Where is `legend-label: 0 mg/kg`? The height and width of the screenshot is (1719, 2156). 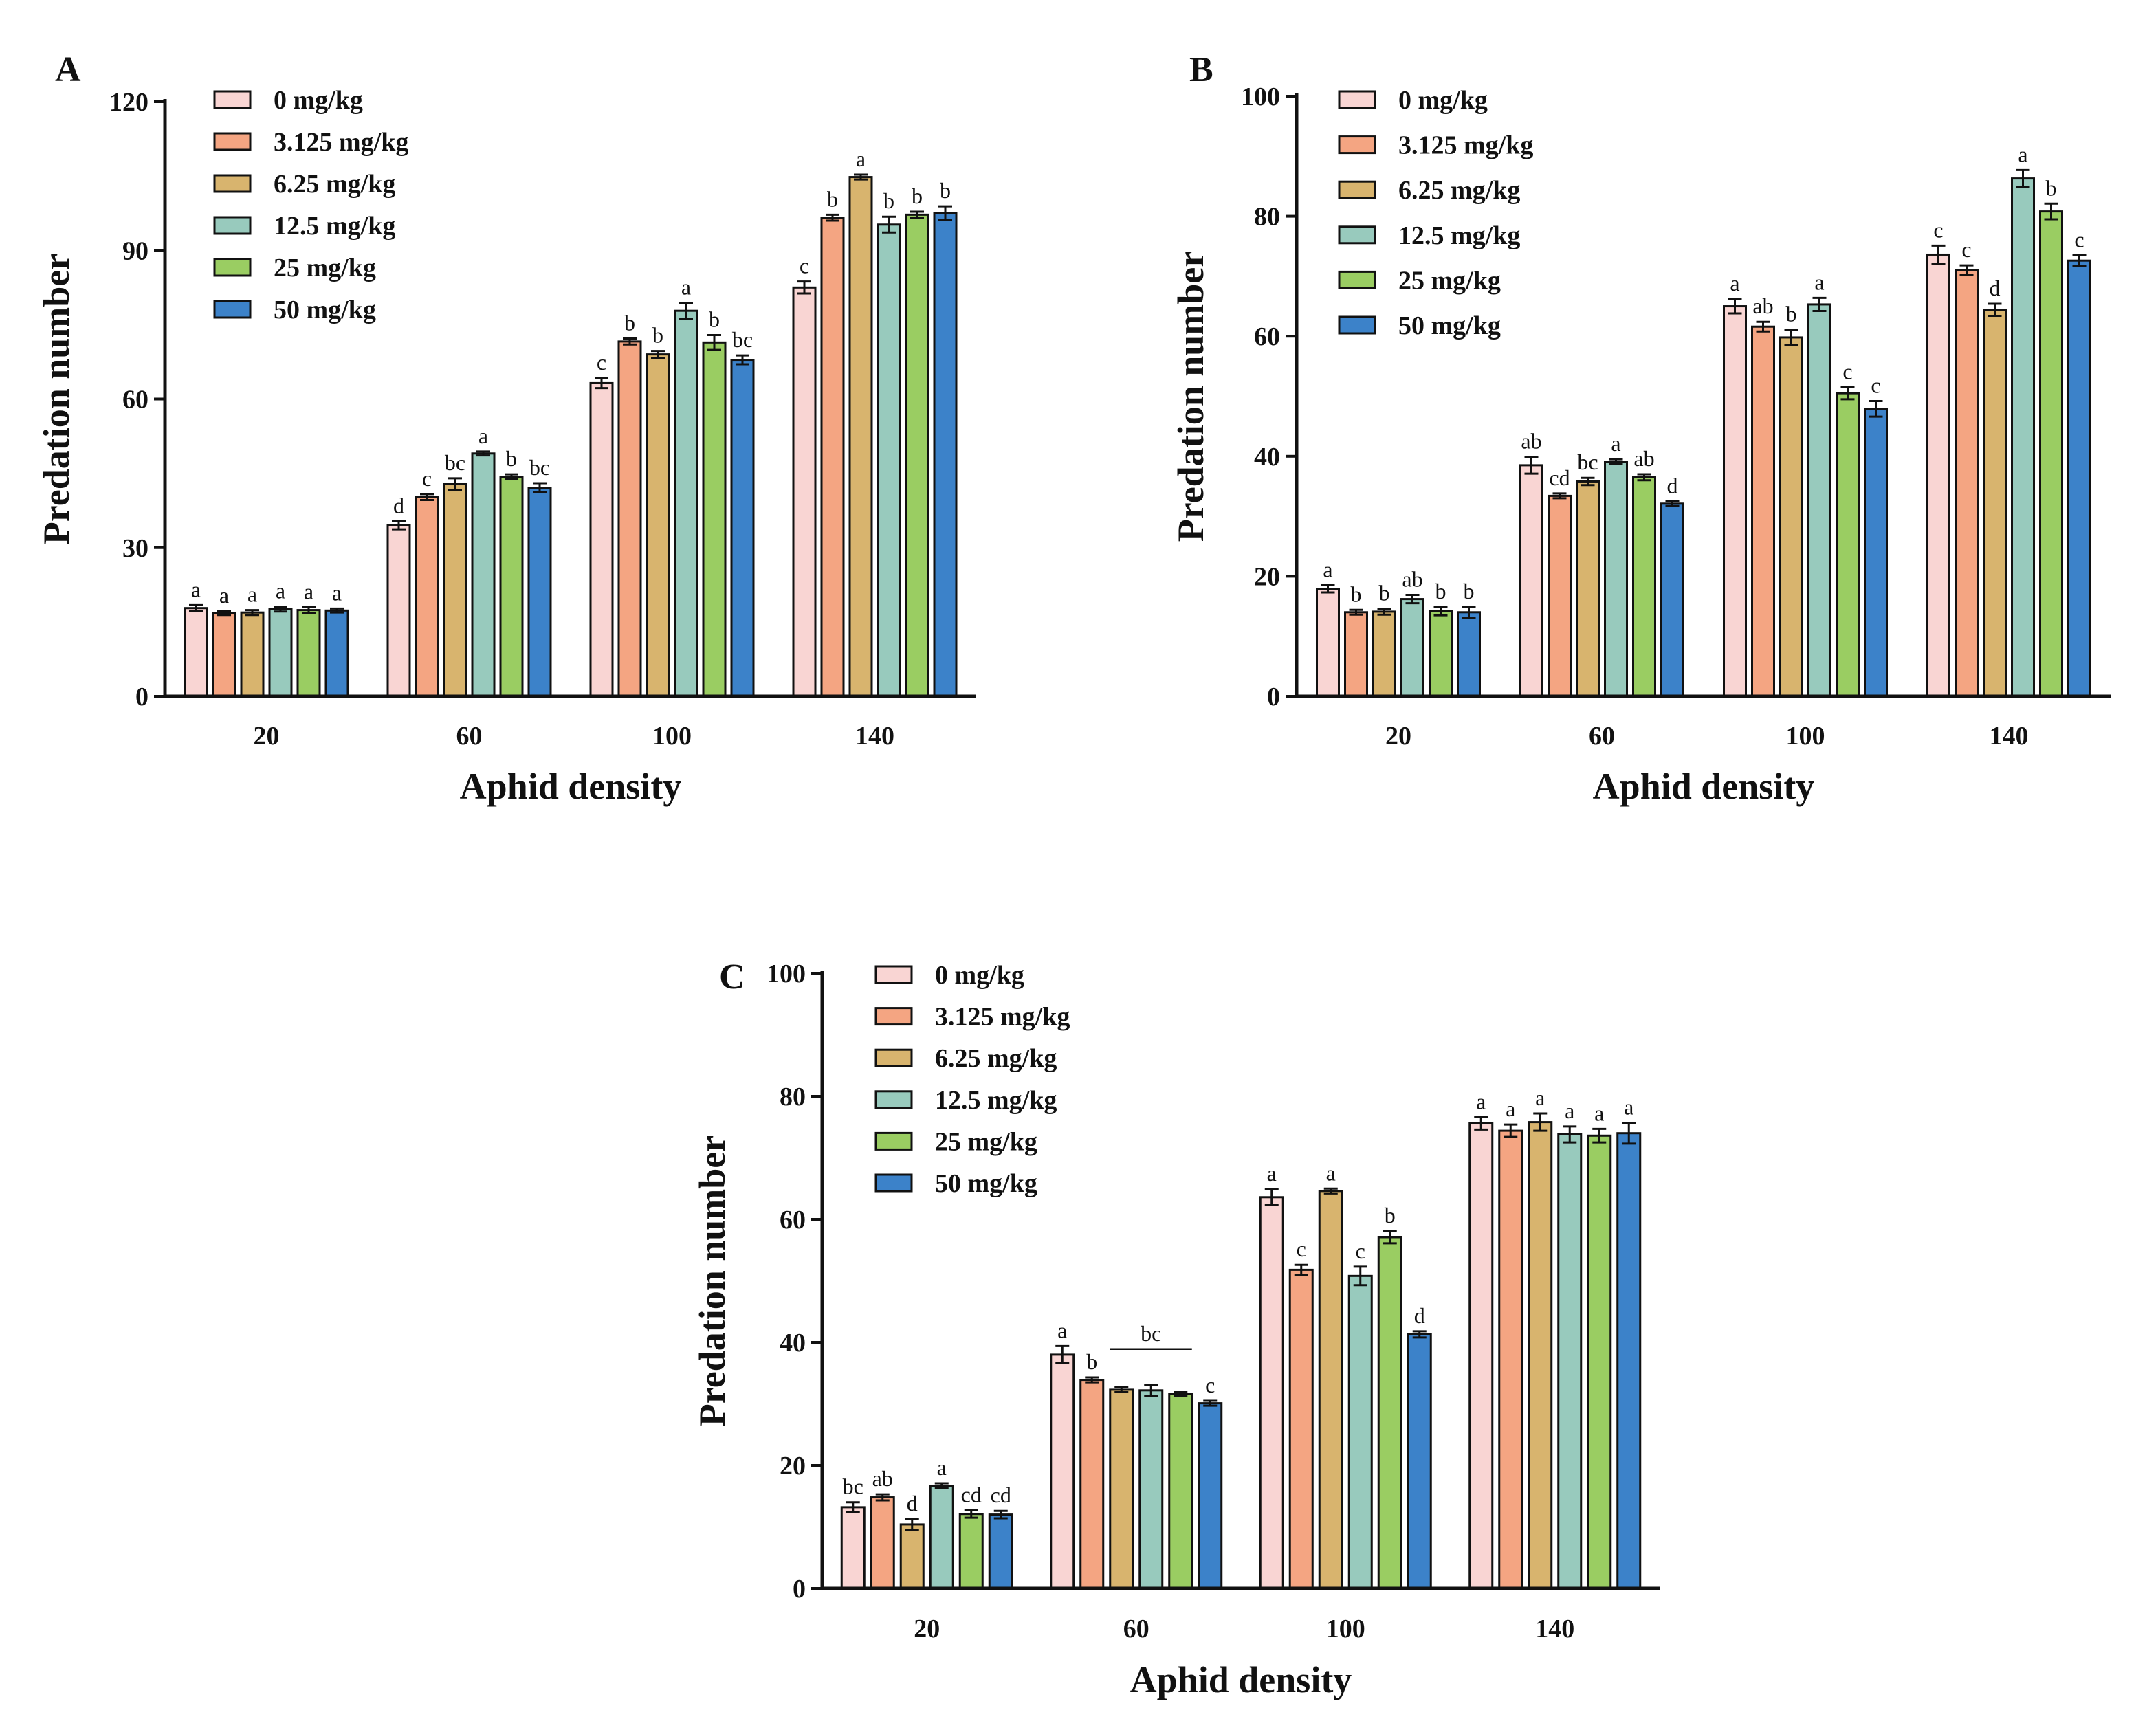 legend-label: 0 mg/kg is located at coordinates (979, 975).